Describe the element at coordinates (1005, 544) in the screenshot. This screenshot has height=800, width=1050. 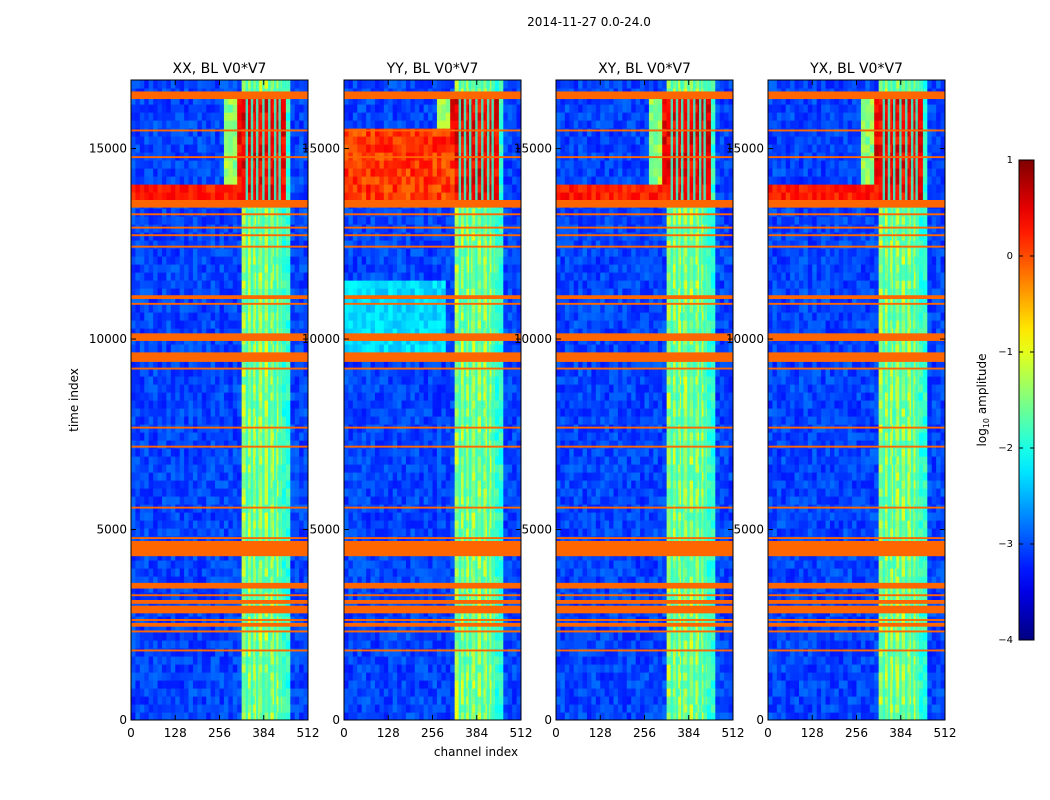
I see `colorbar-tick-label: −3` at that location.